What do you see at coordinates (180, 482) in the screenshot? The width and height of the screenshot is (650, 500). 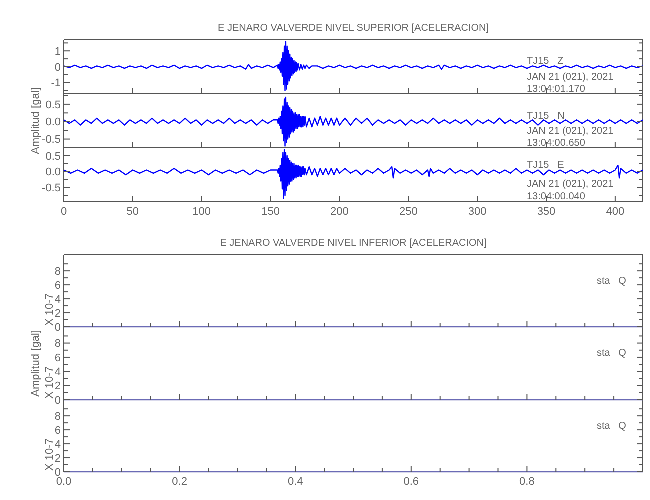 I see `x-tick-label: 0.2` at bounding box center [180, 482].